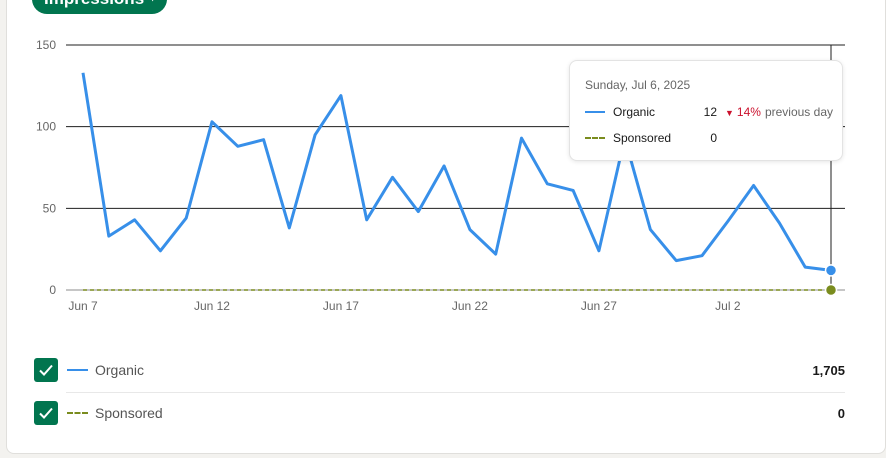 The width and height of the screenshot is (886, 458). I want to click on point-marker-sponsored, so click(831, 290).